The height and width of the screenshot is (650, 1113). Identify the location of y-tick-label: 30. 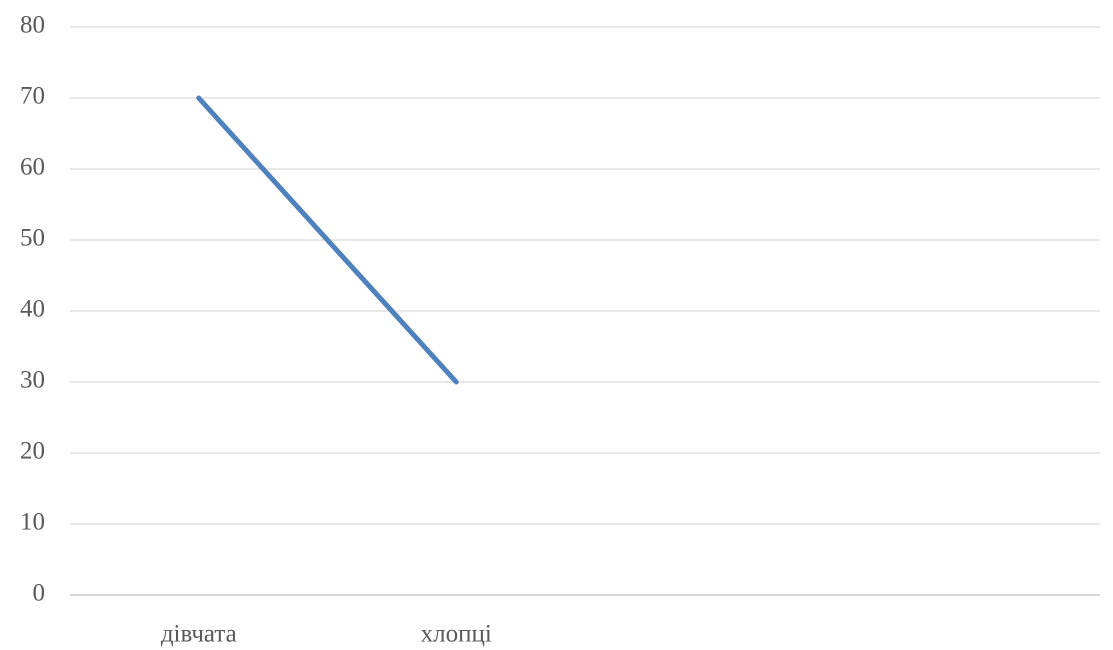
(32, 380).